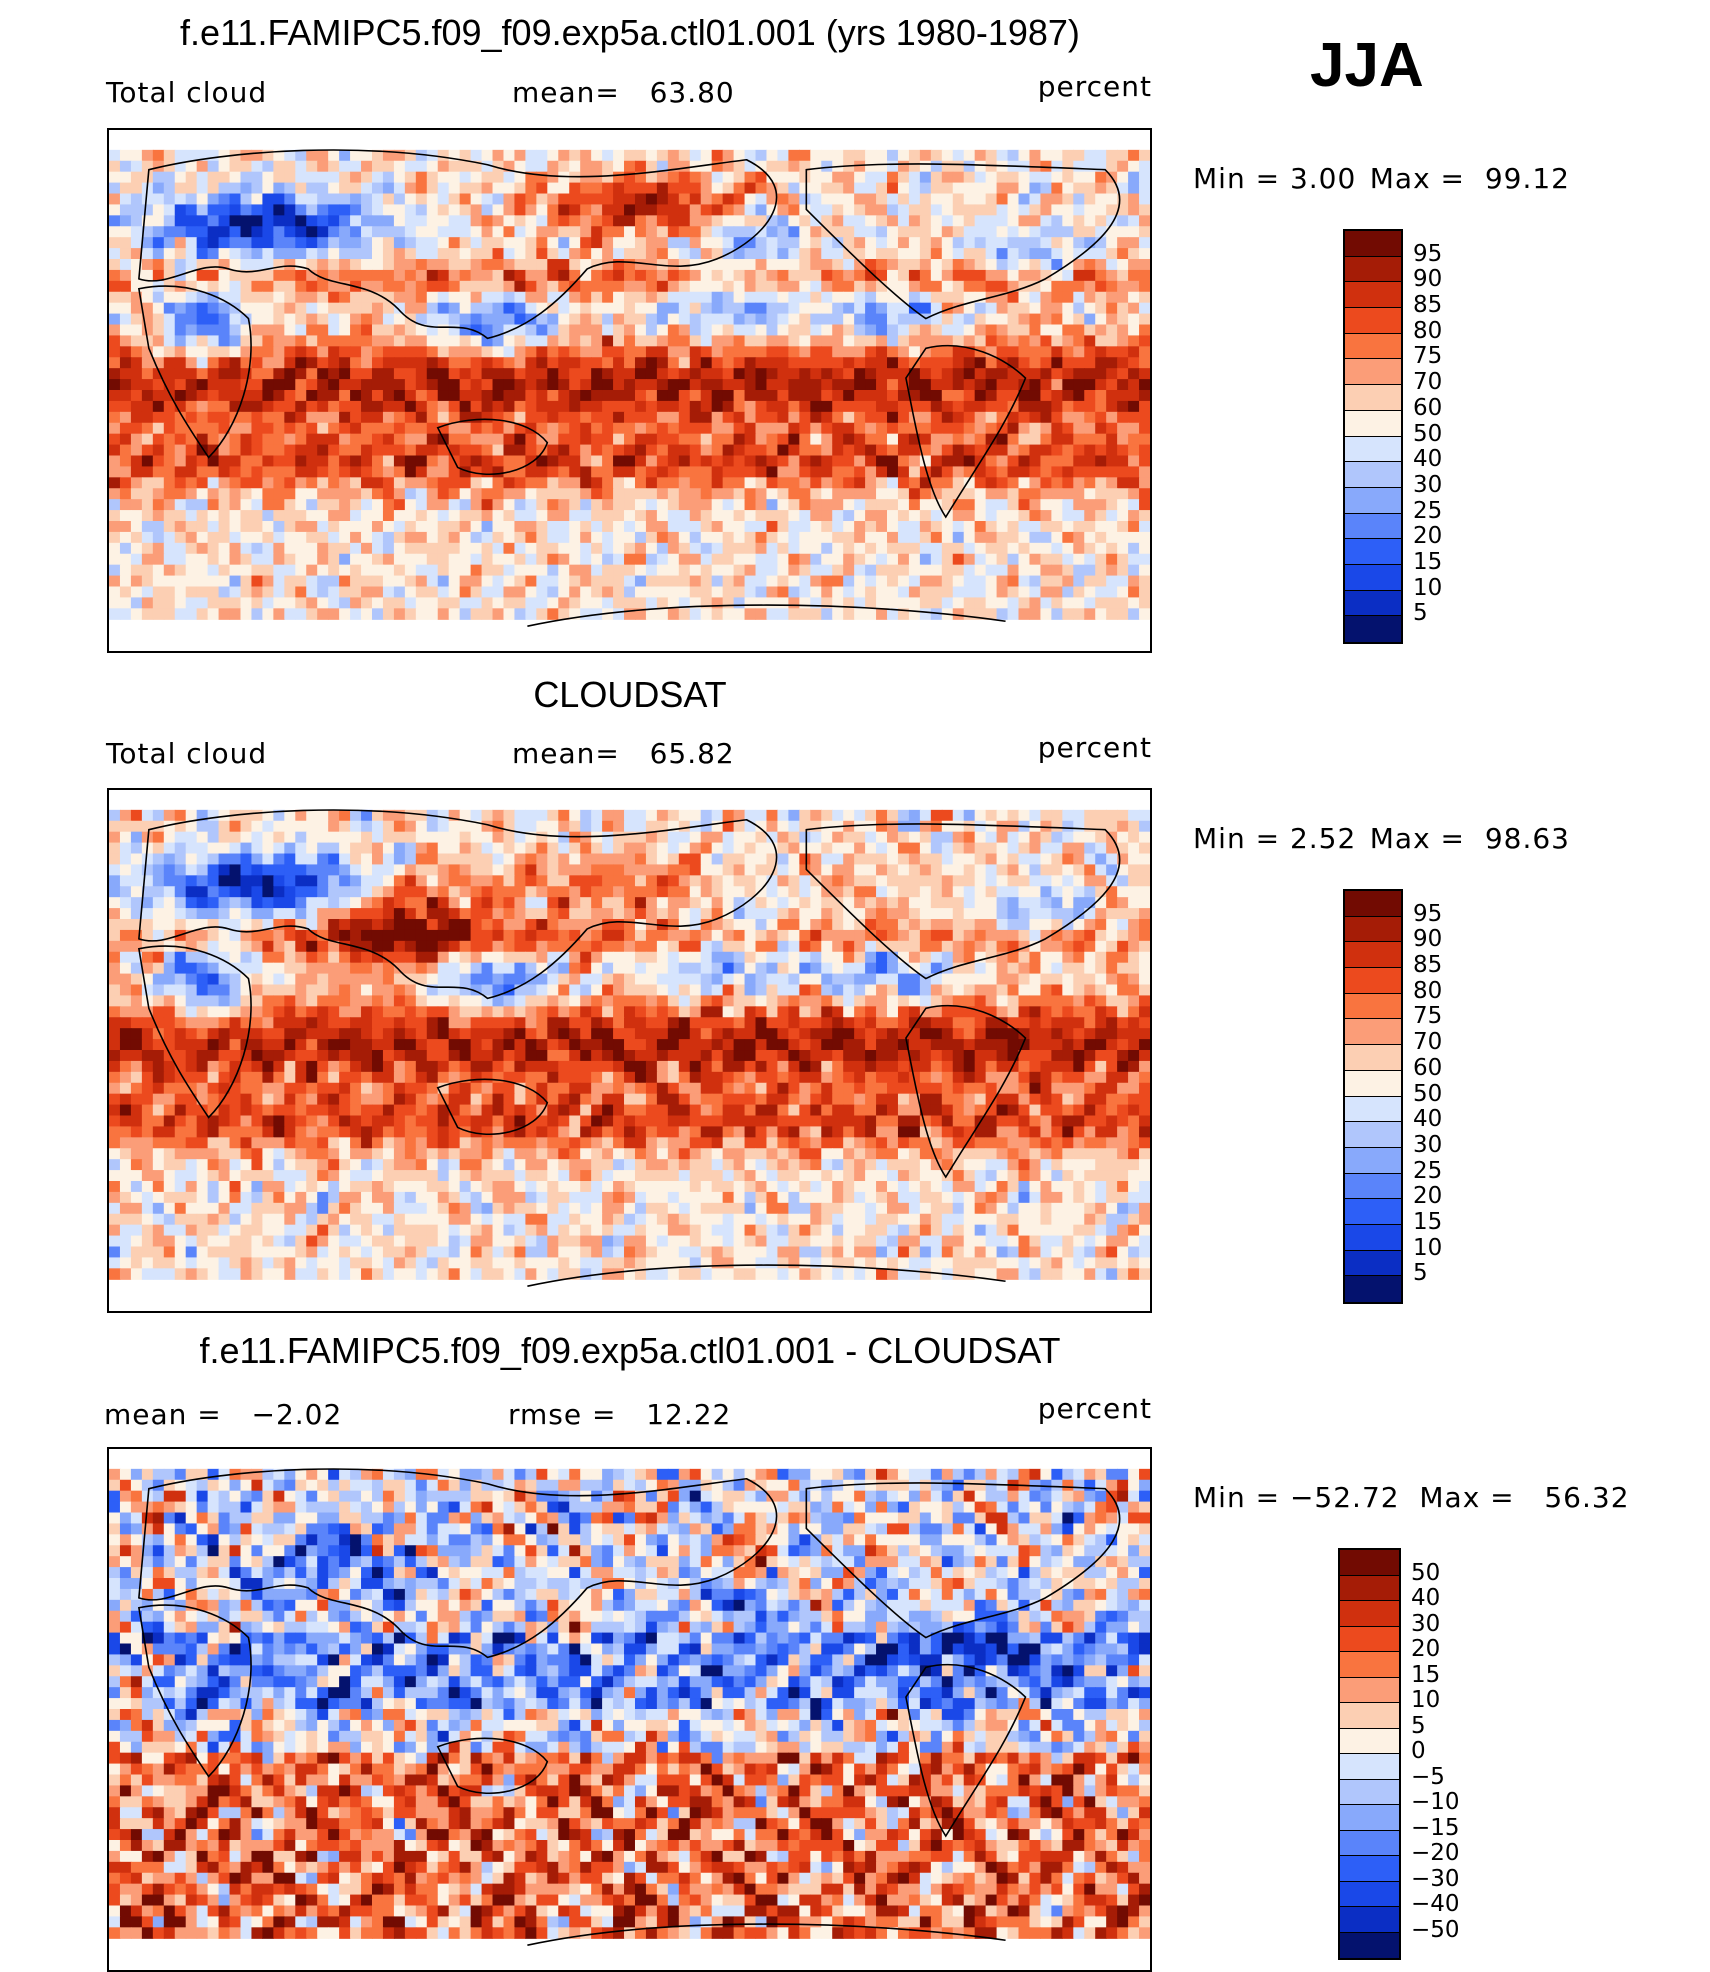 This screenshot has width=1710, height=1972. I want to click on panel3-min-value: −52.72, so click(1345, 1497).